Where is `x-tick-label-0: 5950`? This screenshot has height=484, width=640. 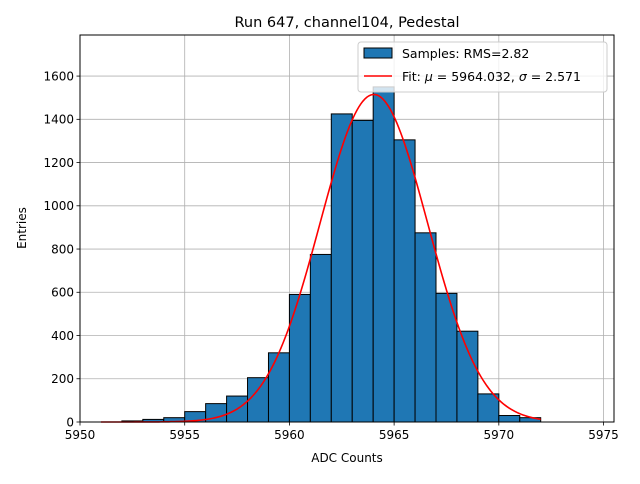 x-tick-label-0: 5950 is located at coordinates (80, 435).